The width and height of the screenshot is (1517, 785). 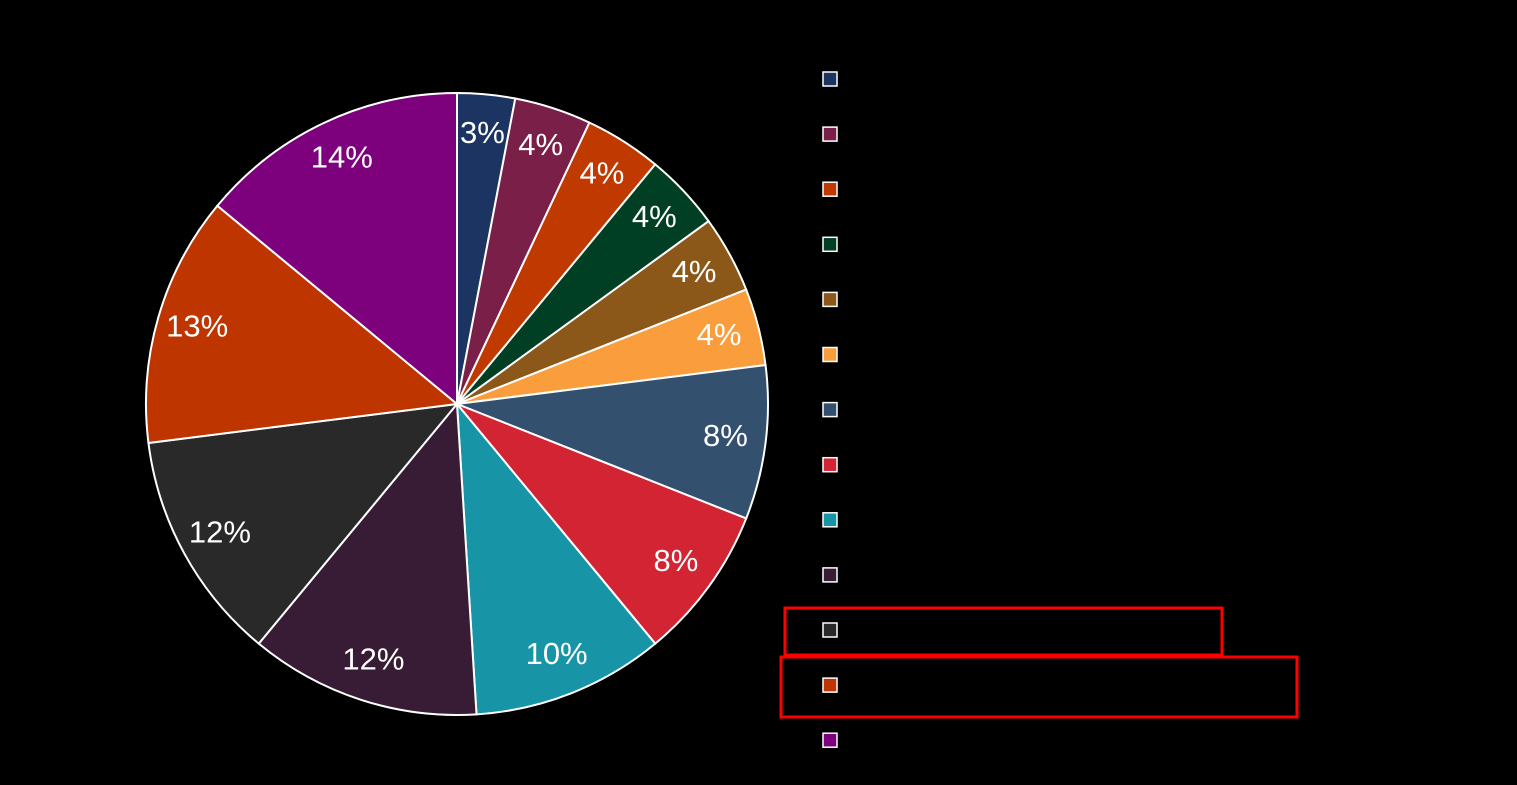 What do you see at coordinates (197, 326) in the screenshot?
I see `data-label: 13%` at bounding box center [197, 326].